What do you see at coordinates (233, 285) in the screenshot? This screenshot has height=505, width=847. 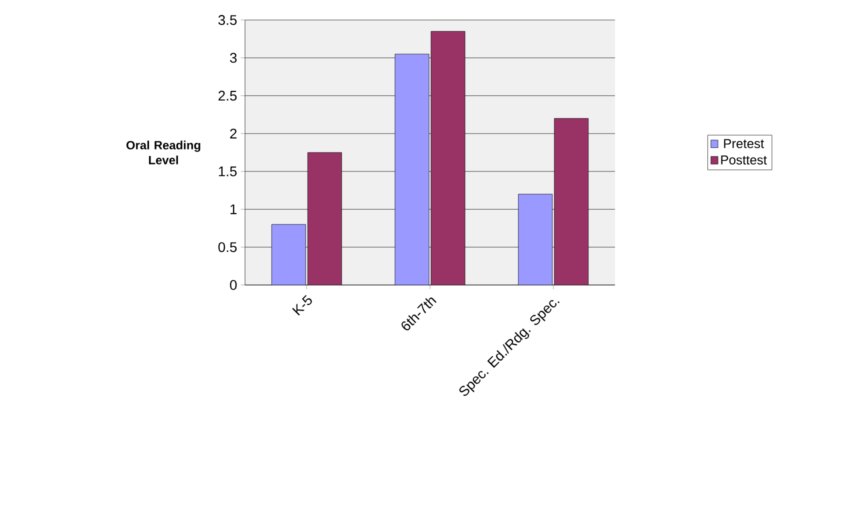 I see `y-tick-label: 0` at bounding box center [233, 285].